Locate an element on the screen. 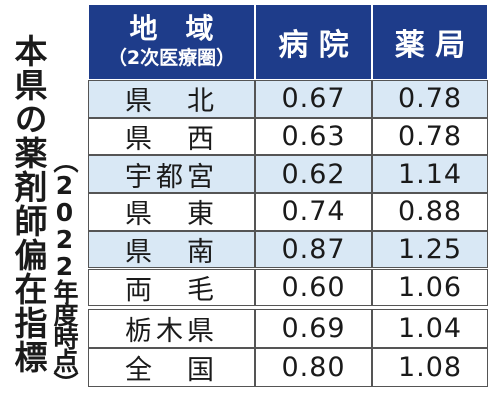 The image size is (491, 400). cell-pharmacy: 1.04 is located at coordinates (430, 329).